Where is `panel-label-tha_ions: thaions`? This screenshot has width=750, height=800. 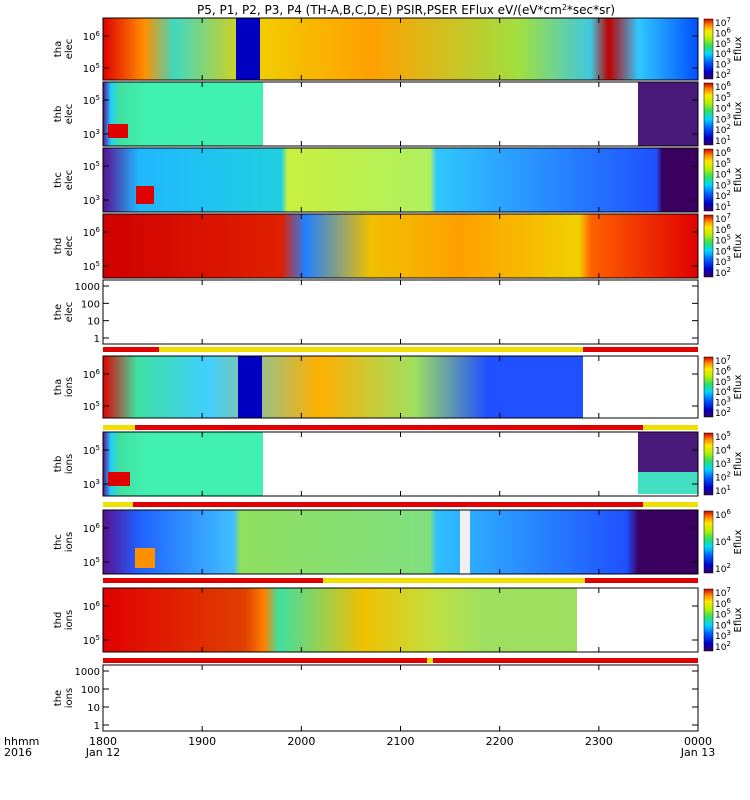 panel-label-tha_ions: thaions is located at coordinates (64, 387).